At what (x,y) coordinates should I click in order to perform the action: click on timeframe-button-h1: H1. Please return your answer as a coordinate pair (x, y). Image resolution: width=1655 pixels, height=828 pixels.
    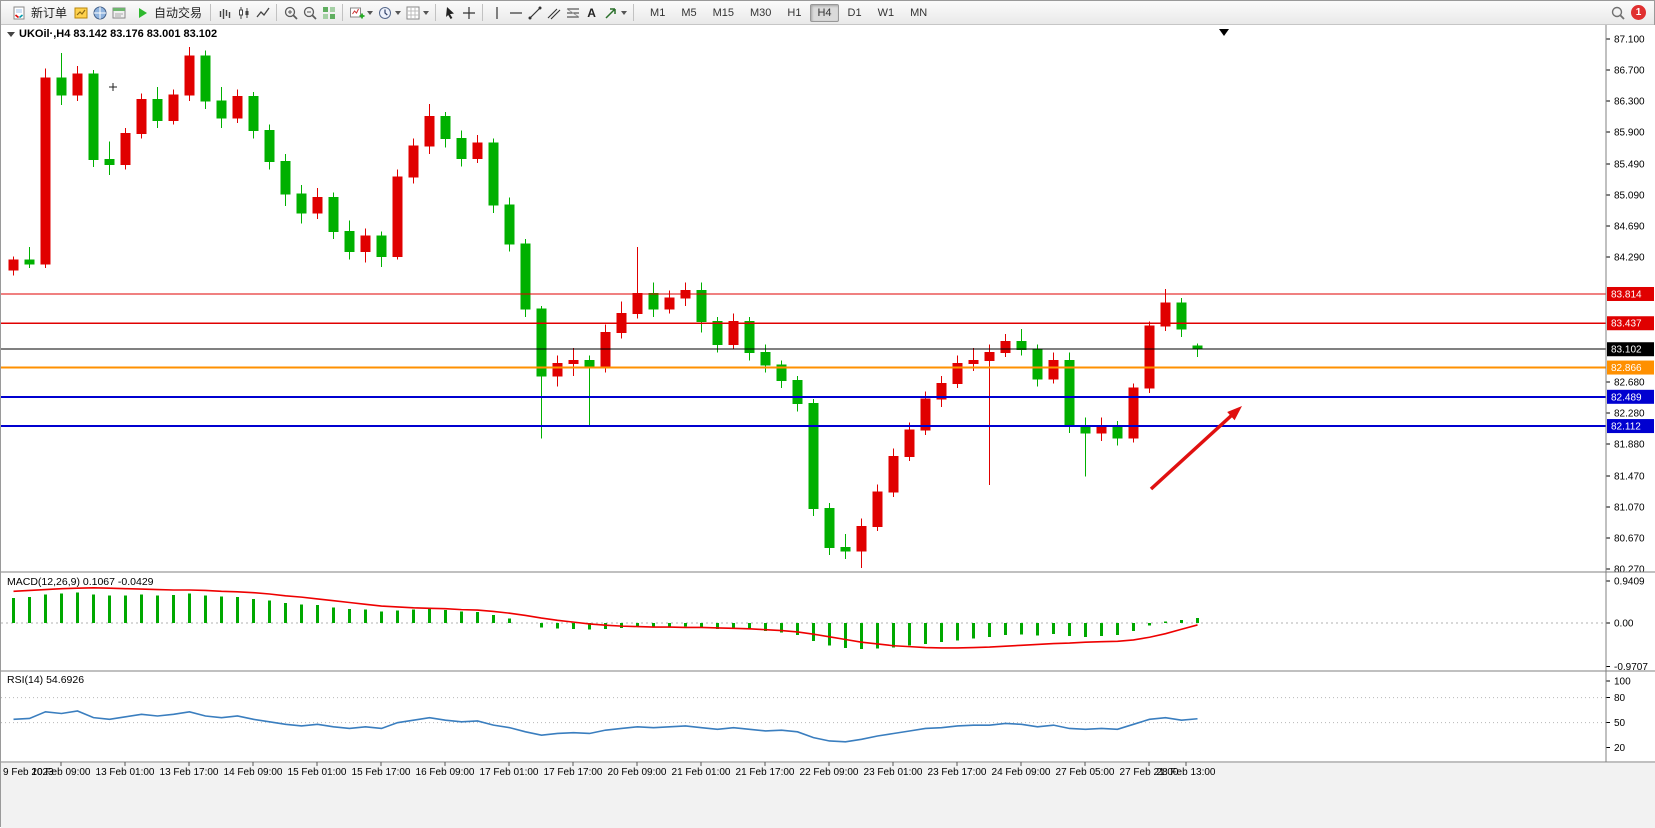
    Looking at the image, I should click on (794, 12).